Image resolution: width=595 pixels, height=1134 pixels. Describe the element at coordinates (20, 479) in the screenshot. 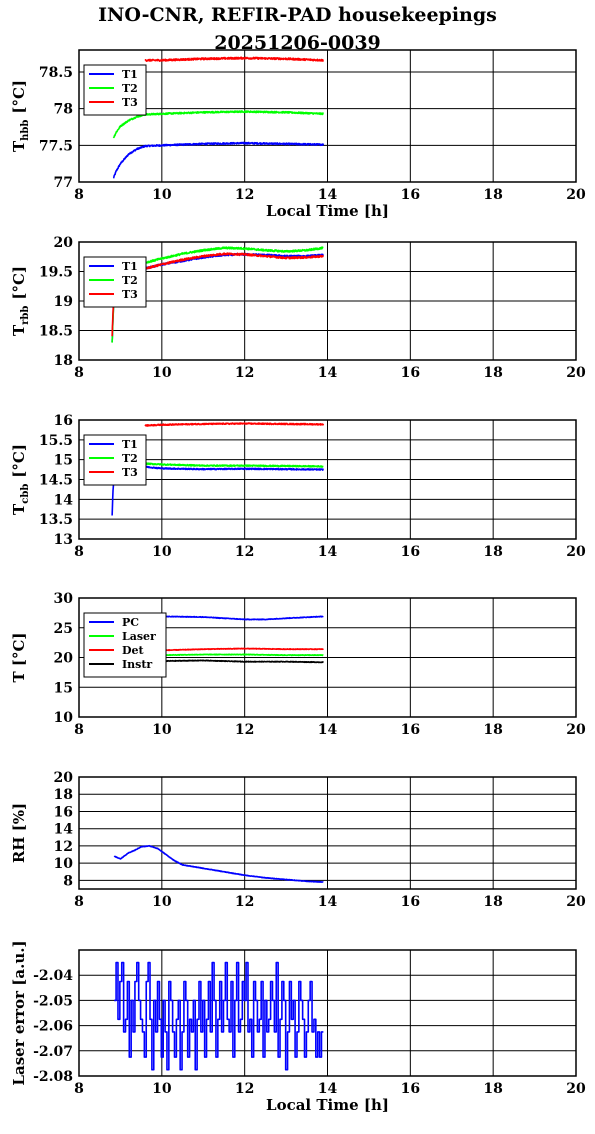

I see `y-axis-label: Tcbb [°C]` at that location.